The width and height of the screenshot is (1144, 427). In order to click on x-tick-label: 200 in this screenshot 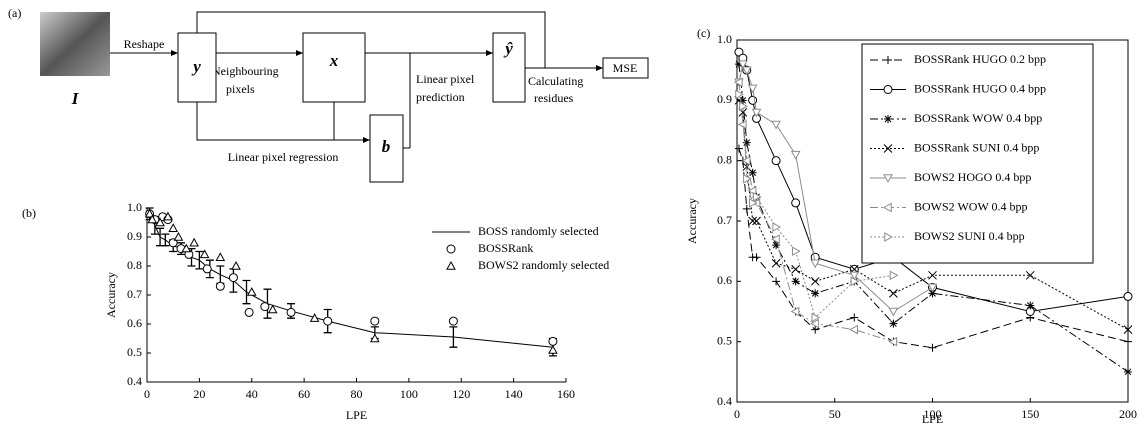, I will do `click(1128, 414)`.